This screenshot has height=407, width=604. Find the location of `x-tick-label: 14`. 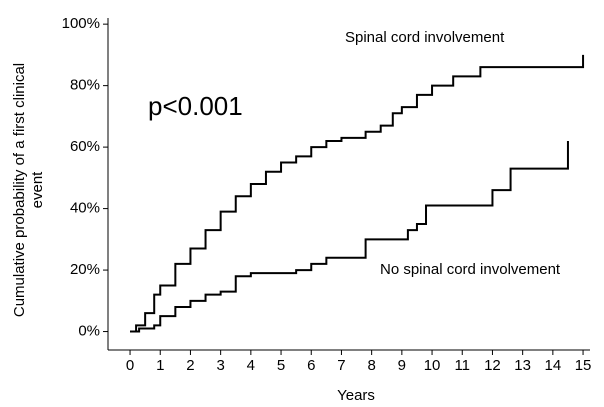

x-tick-label: 14 is located at coordinates (553, 365).